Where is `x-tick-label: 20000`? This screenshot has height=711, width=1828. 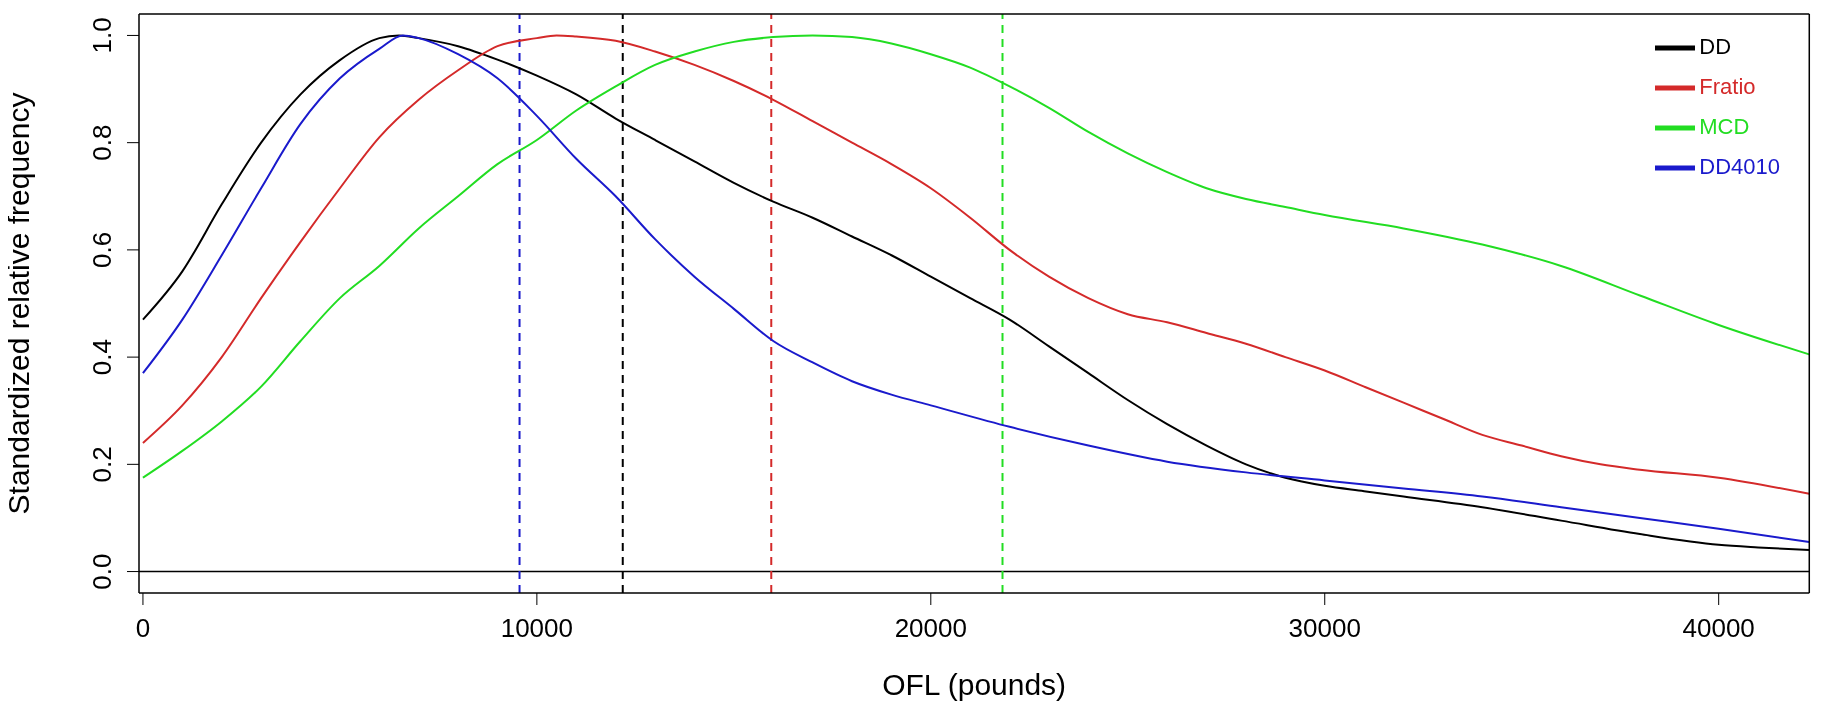
x-tick-label: 20000 is located at coordinates (930, 628).